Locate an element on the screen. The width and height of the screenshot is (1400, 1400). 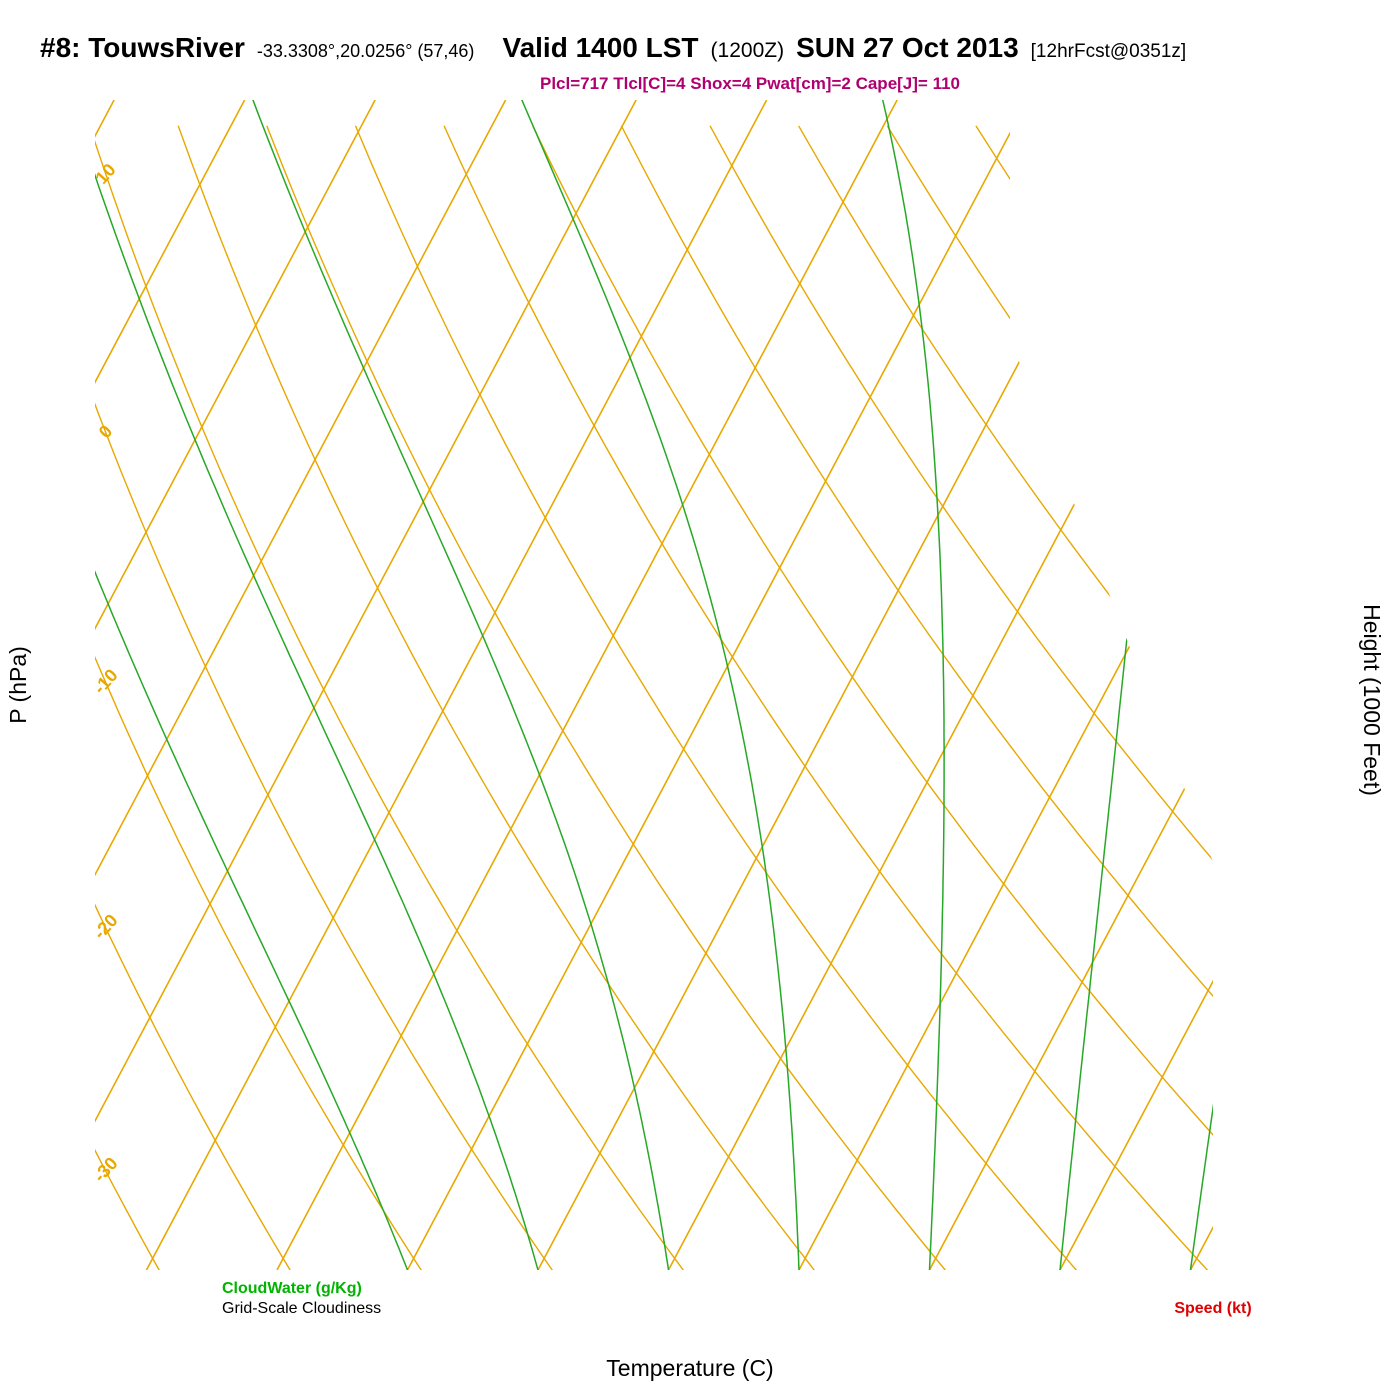
height-axis-title: Height (1000 Feet) is located at coordinates (1372, 700).